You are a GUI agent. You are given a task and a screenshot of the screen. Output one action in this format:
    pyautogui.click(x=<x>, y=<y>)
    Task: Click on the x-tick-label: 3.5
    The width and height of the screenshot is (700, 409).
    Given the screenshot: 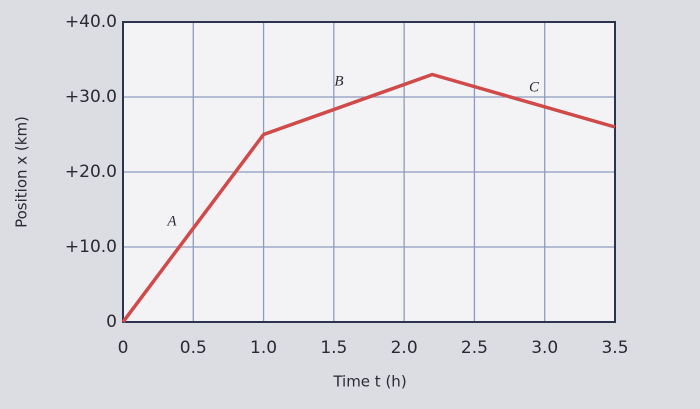 What is the action you would take?
    pyautogui.click(x=614, y=348)
    